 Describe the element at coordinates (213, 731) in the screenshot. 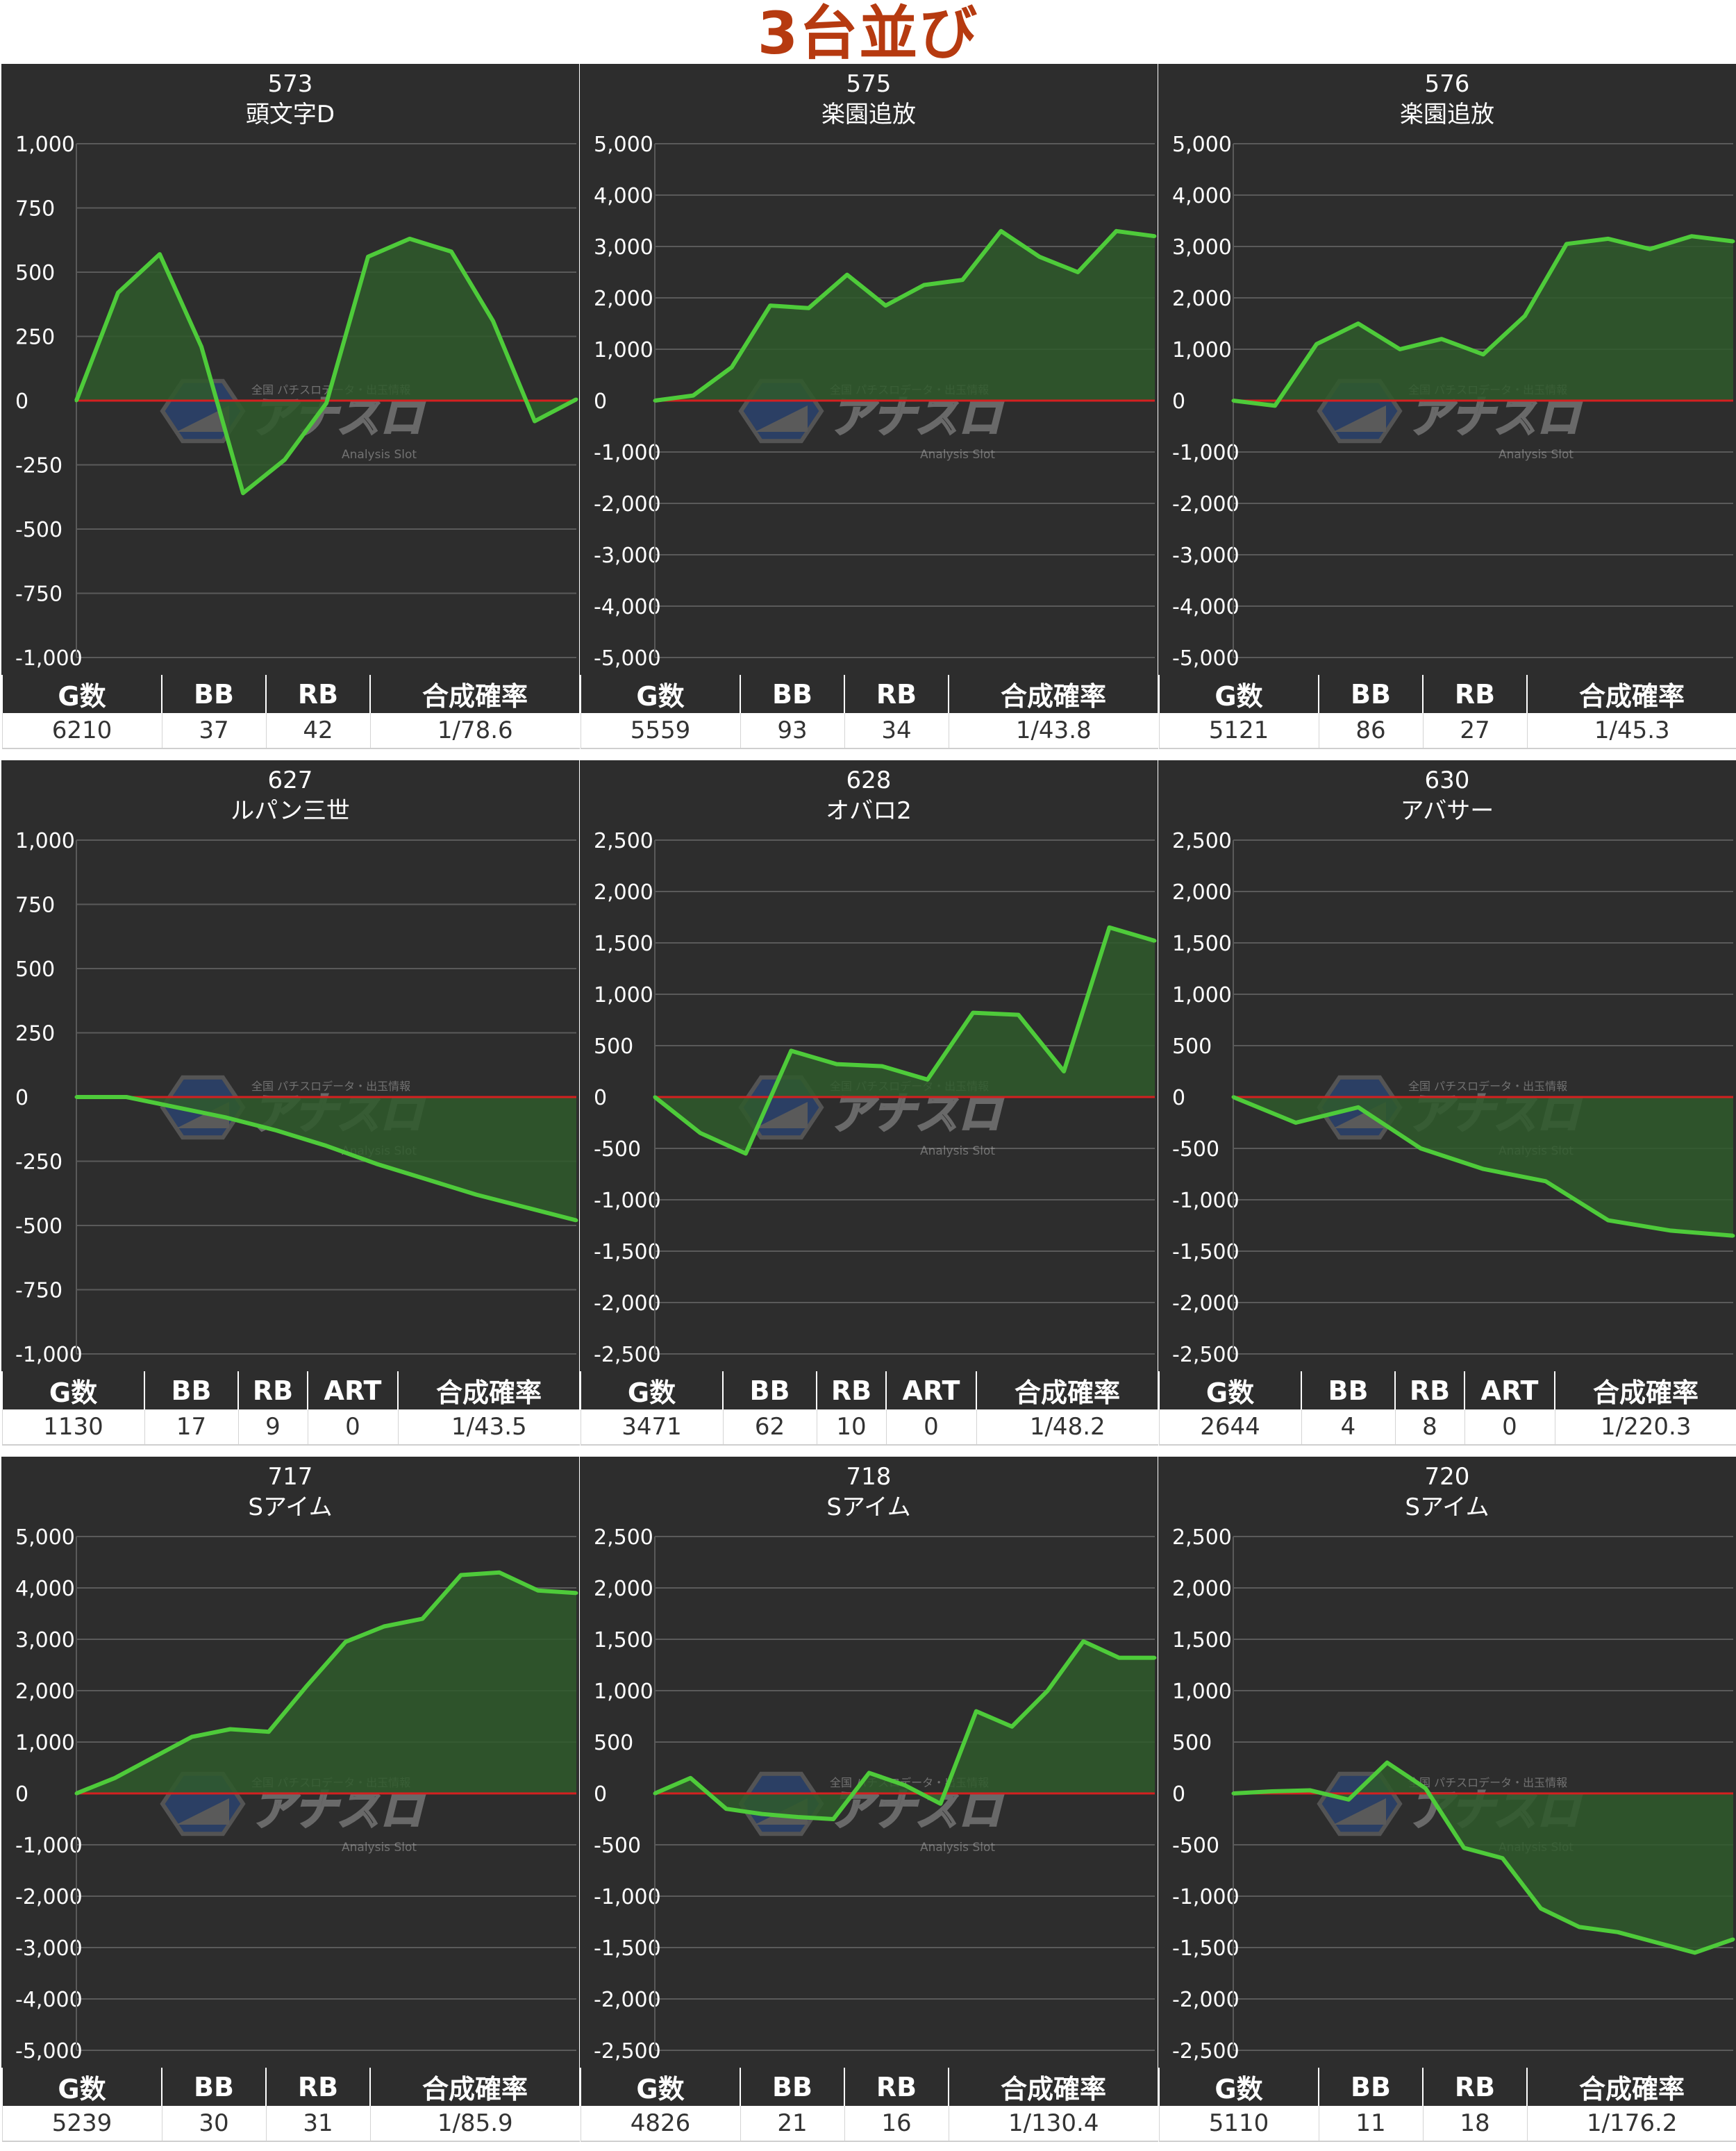

I see `stats-value-cell: 37` at that location.